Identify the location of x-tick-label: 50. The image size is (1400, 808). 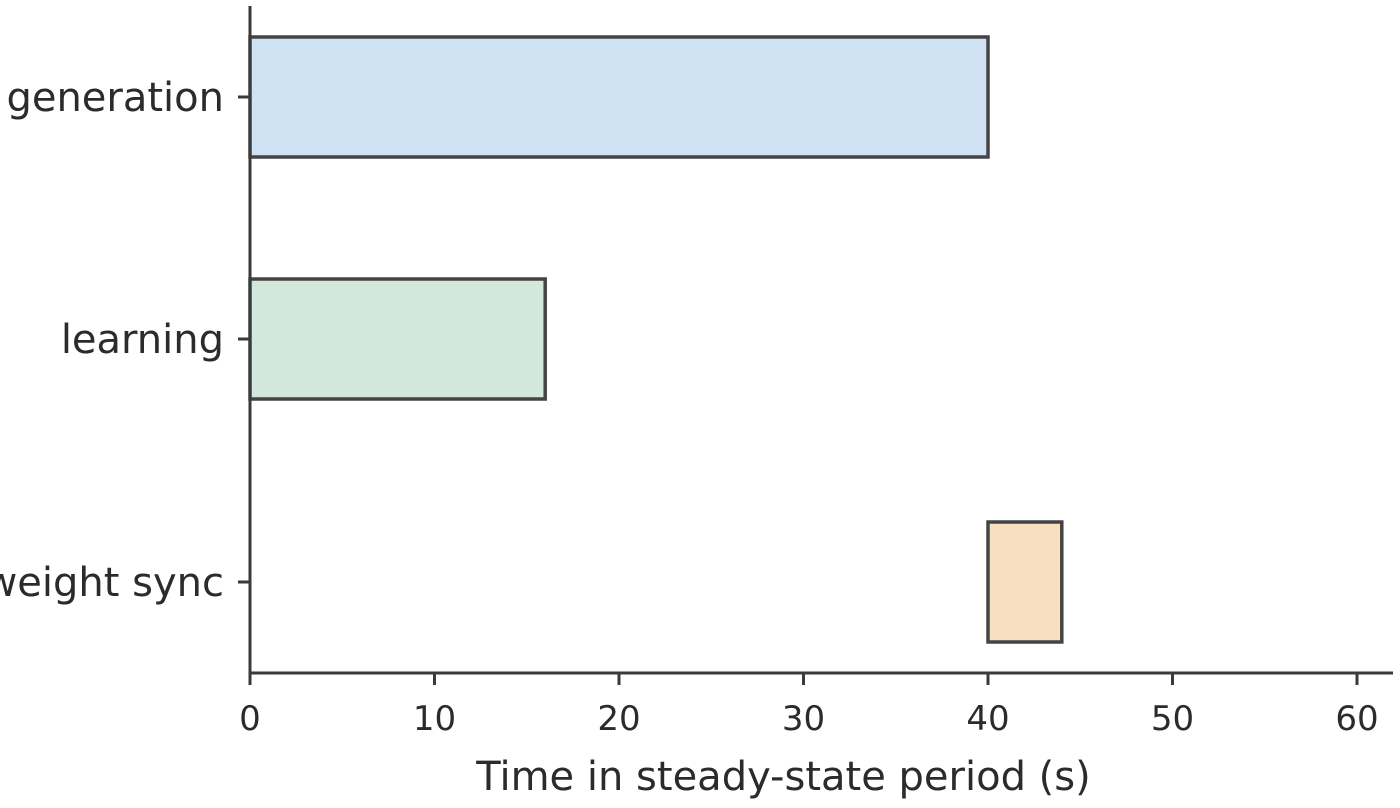
(1172, 719).